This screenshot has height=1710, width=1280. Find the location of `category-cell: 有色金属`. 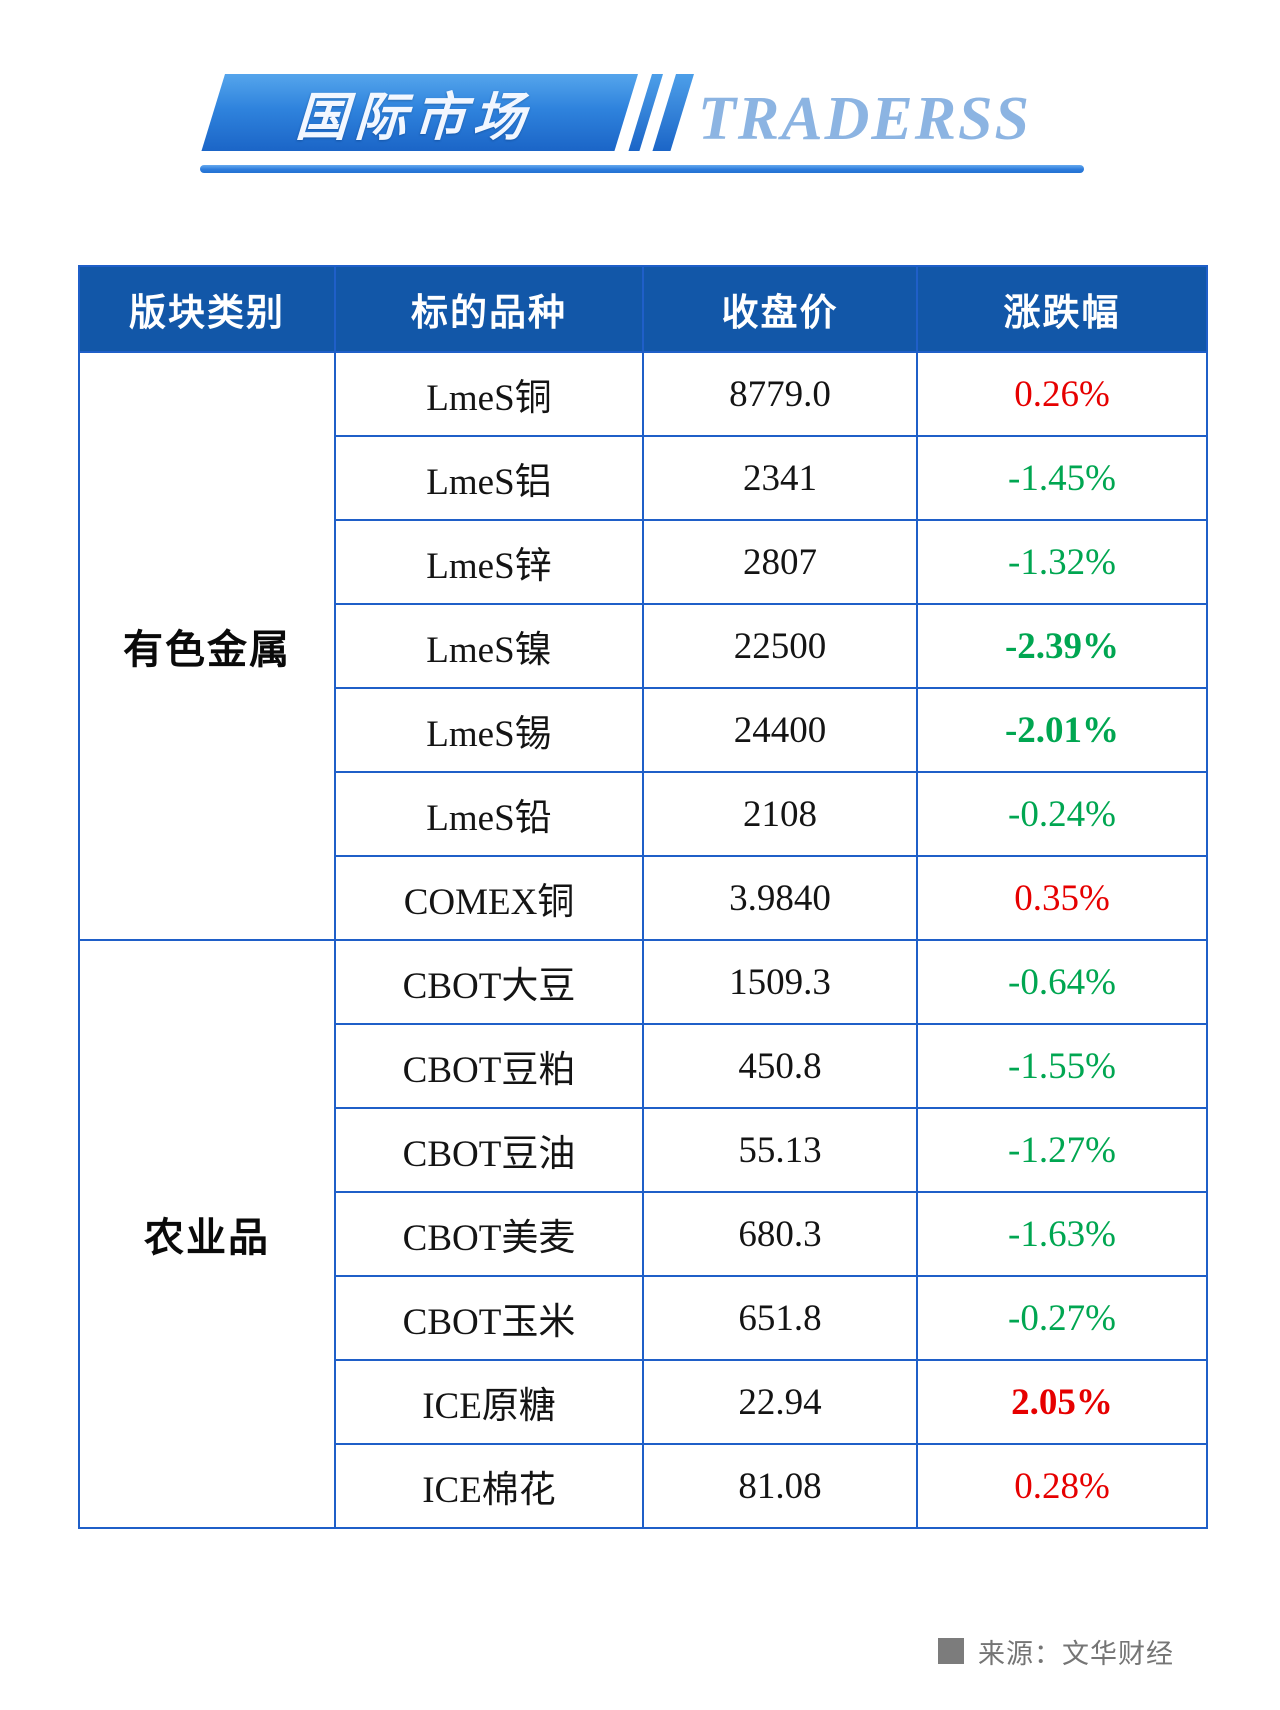

category-cell: 有色金属 is located at coordinates (207, 646).